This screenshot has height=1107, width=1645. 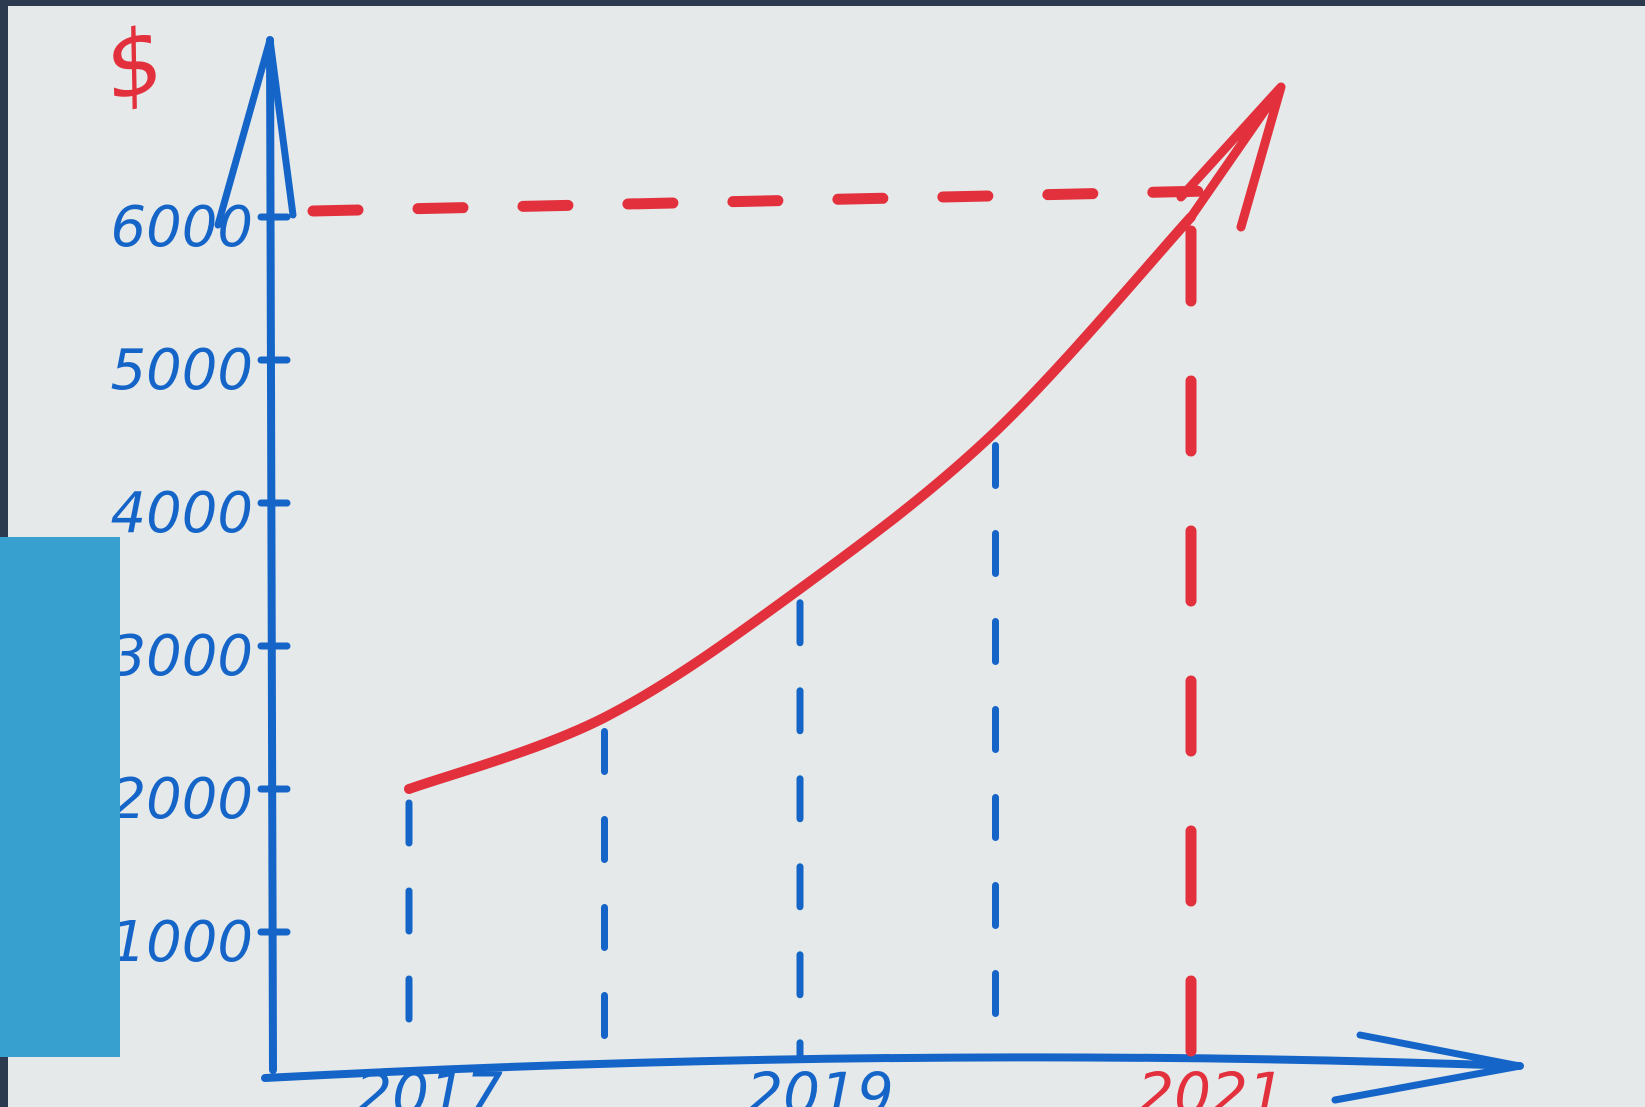 I want to click on x-tick-label: 2021, so click(x=1211, y=1083).